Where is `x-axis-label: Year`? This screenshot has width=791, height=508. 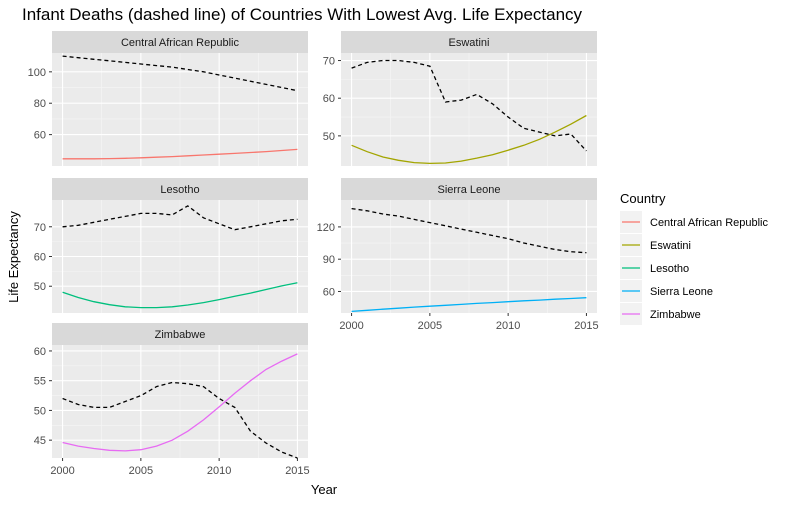 x-axis-label: Year is located at coordinates (324, 489).